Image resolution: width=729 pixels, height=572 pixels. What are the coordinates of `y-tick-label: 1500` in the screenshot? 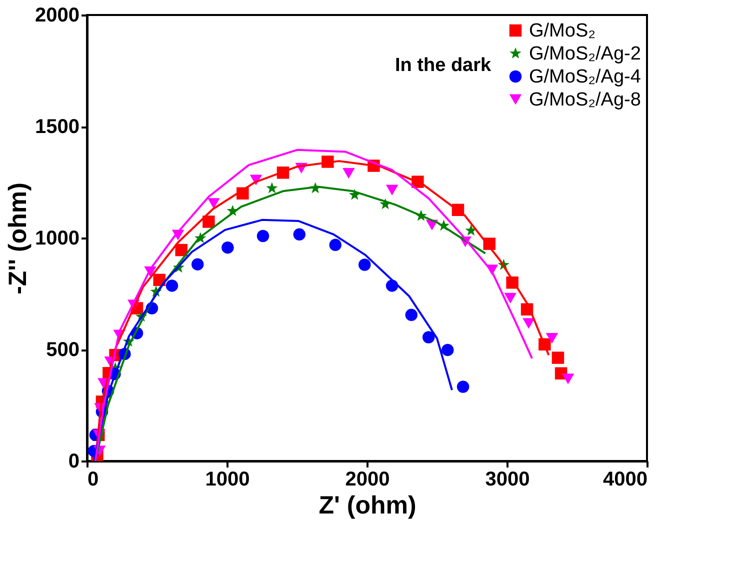 It's located at (57, 127).